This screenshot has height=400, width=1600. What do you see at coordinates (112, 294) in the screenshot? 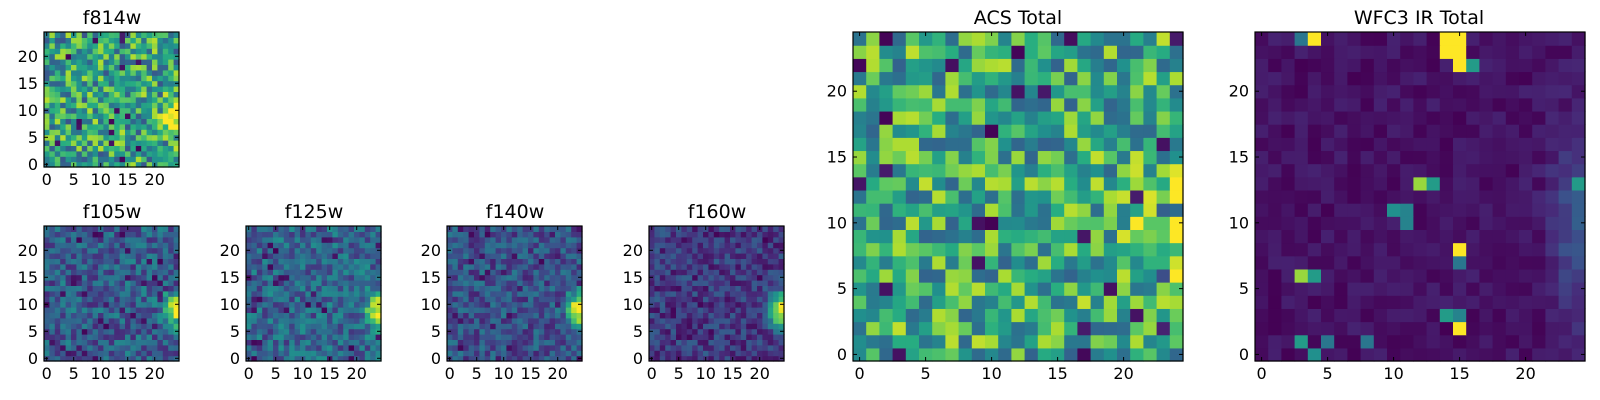
I see `heatmap-cells` at bounding box center [112, 294].